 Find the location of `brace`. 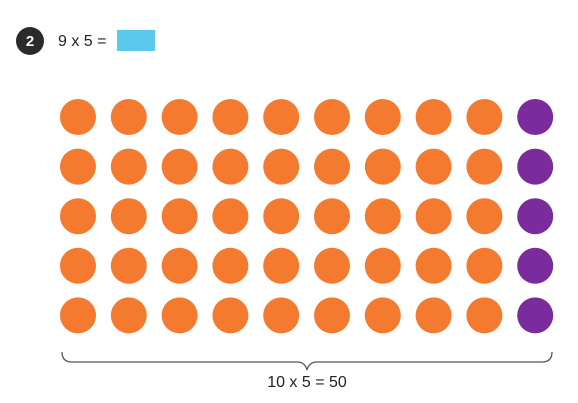

brace is located at coordinates (307, 361).